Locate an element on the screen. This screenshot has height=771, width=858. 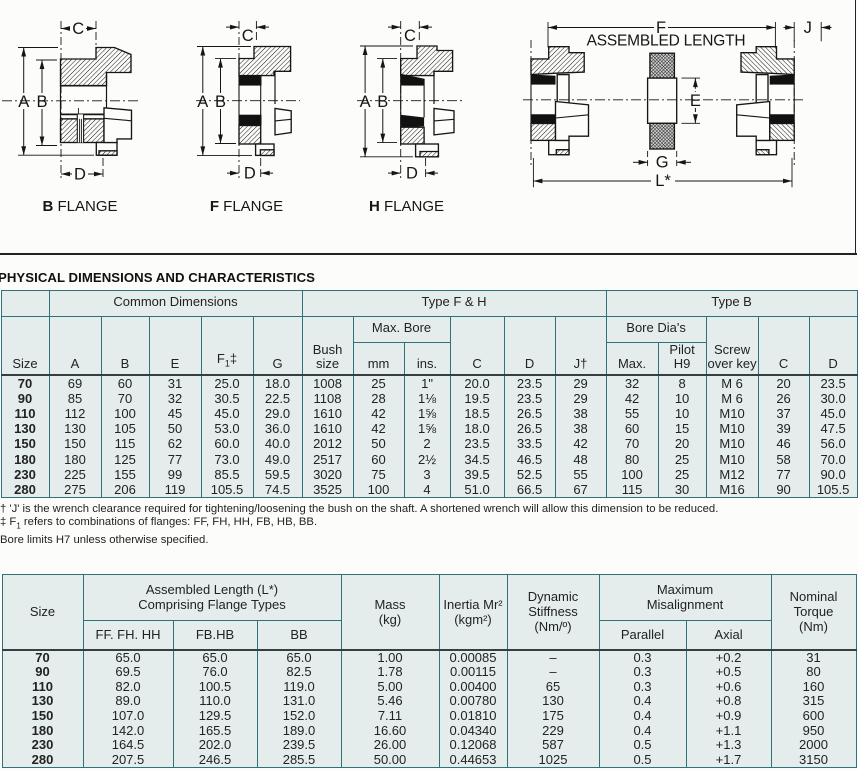
svg-text: E is located at coordinates (695, 101).